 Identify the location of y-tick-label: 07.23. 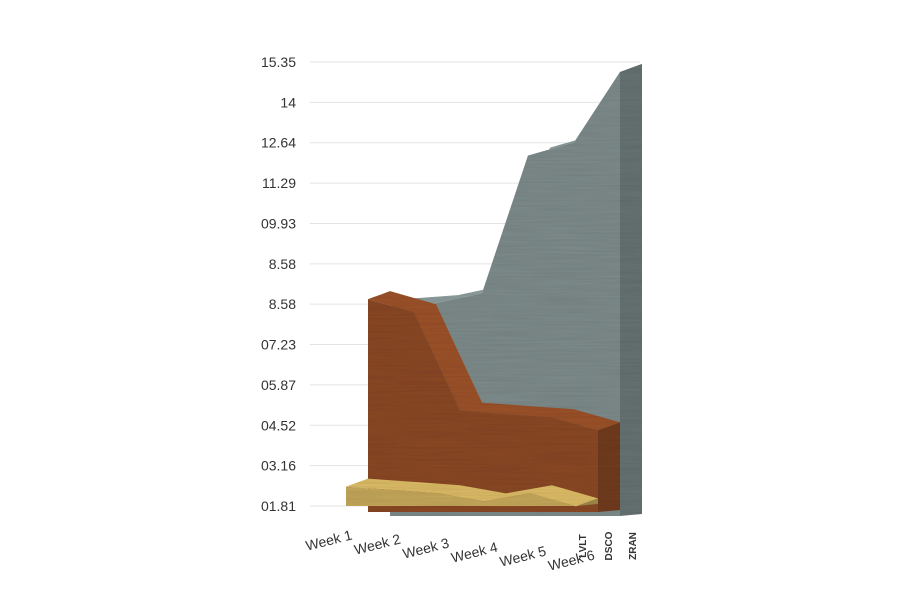
(278, 345).